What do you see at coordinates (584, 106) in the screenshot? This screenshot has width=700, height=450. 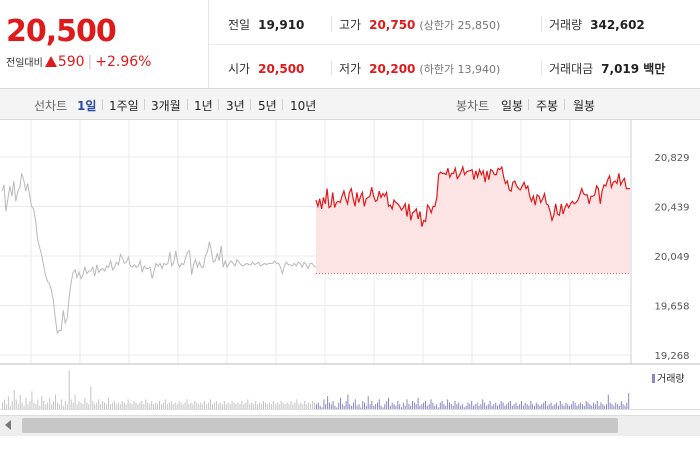 I see `candle-monthly: 월봉` at bounding box center [584, 106].